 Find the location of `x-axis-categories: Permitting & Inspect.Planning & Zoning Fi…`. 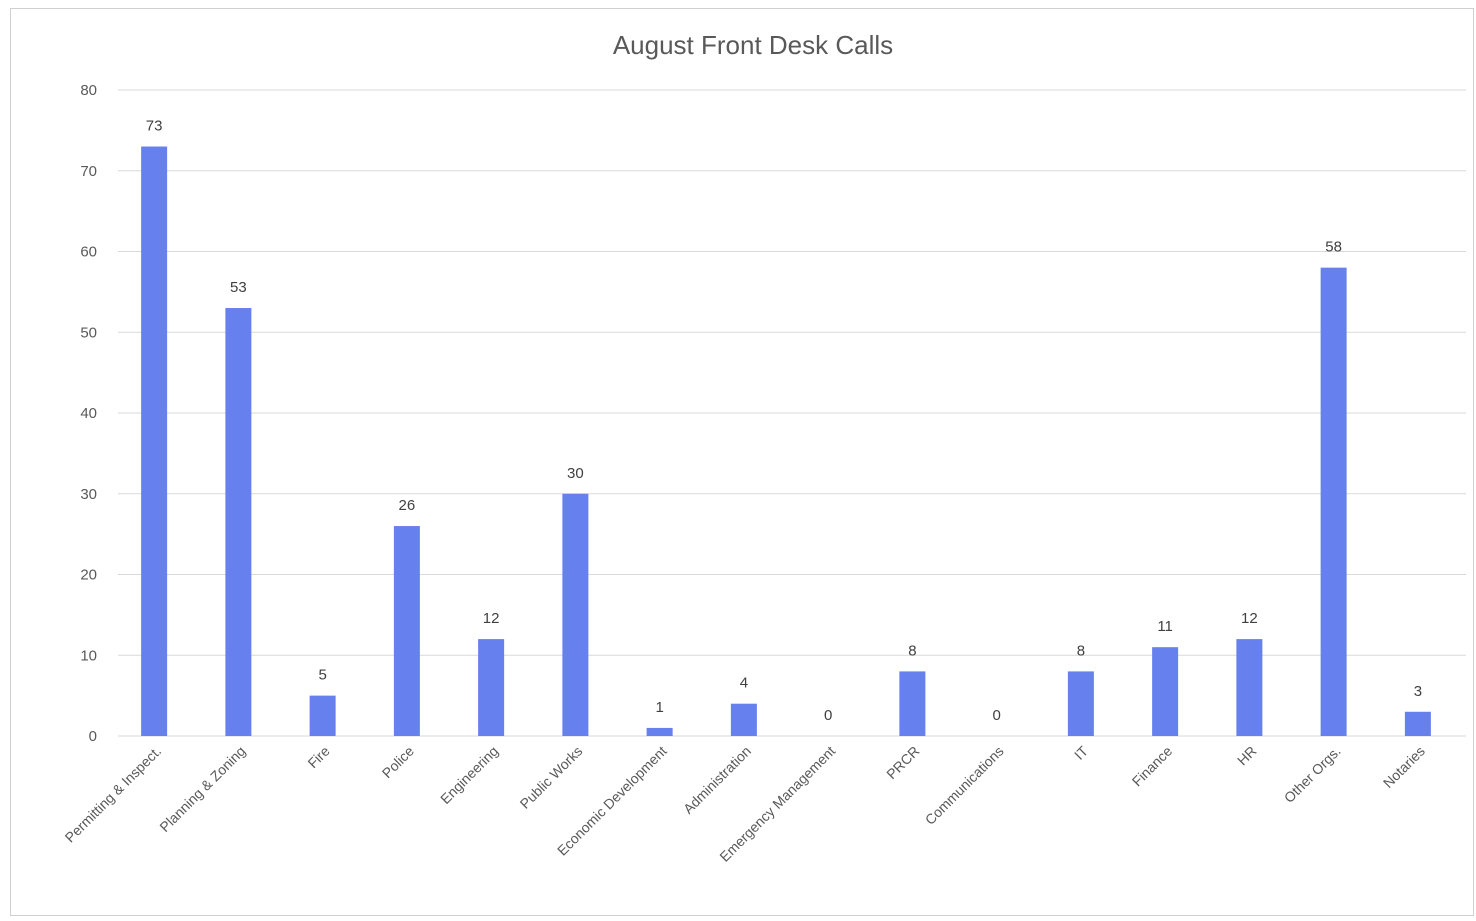

x-axis-categories: Permitting & Inspect.Planning & Zoning Fi… is located at coordinates (745, 803).